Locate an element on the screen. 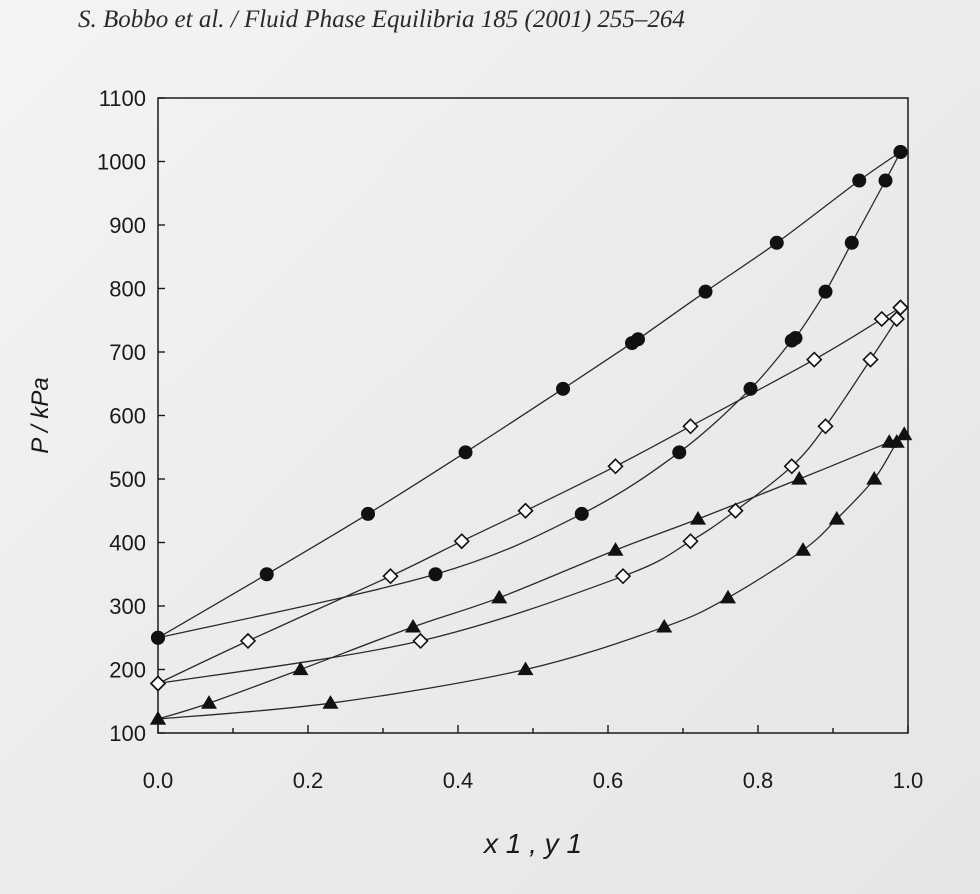 This screenshot has height=894, width=980. x-axis-label: x 1 , y 1 is located at coordinates (532, 843).